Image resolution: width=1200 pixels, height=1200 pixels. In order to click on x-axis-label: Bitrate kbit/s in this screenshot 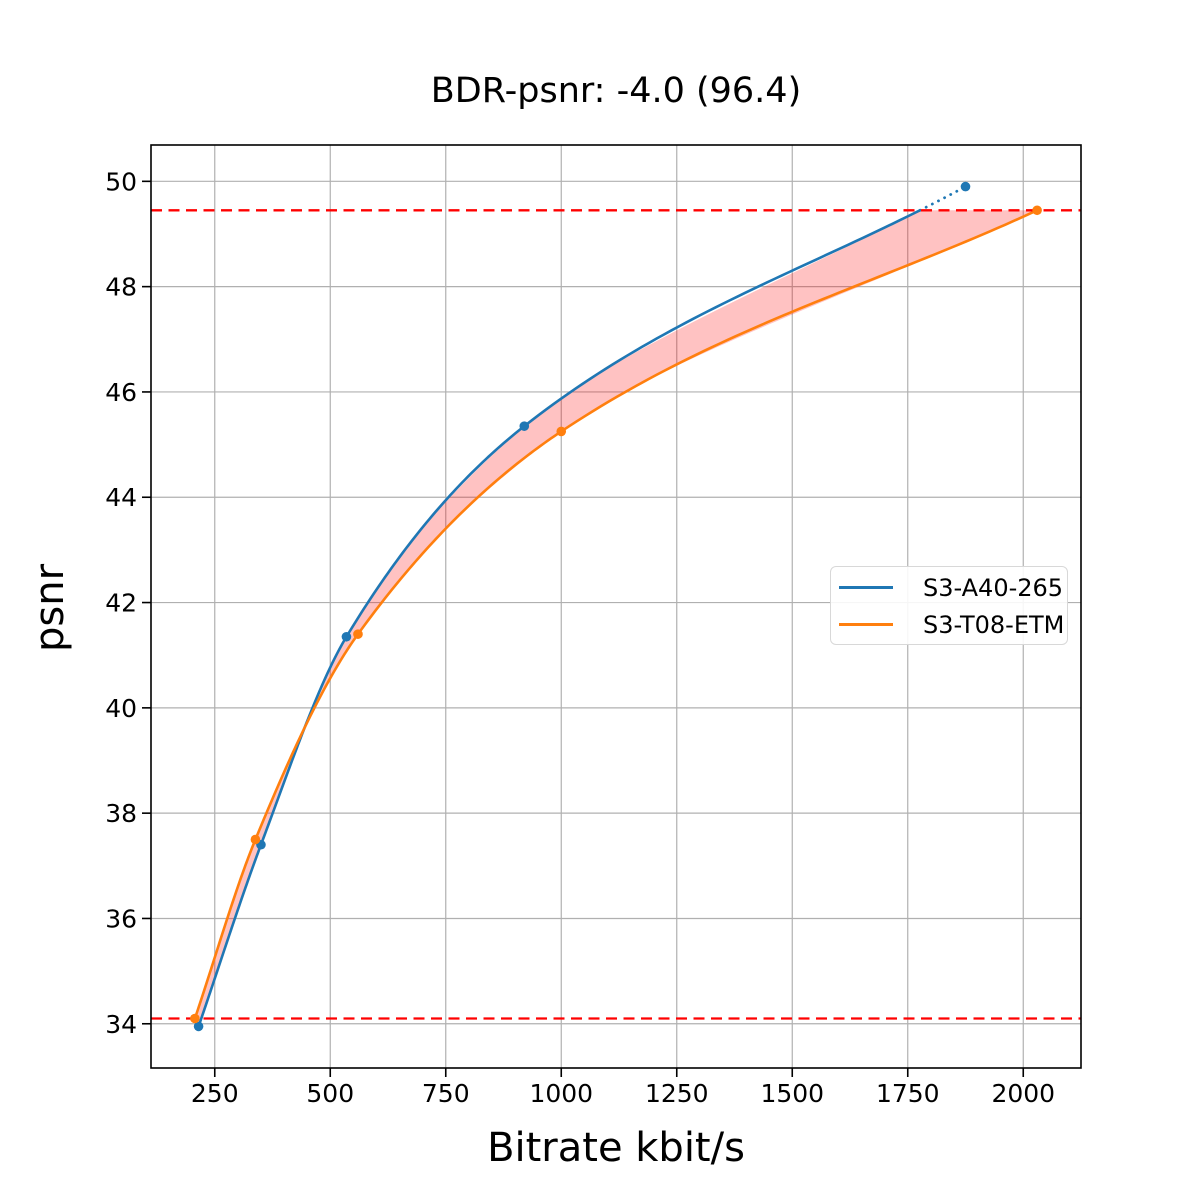, I will do `click(616, 1148)`.